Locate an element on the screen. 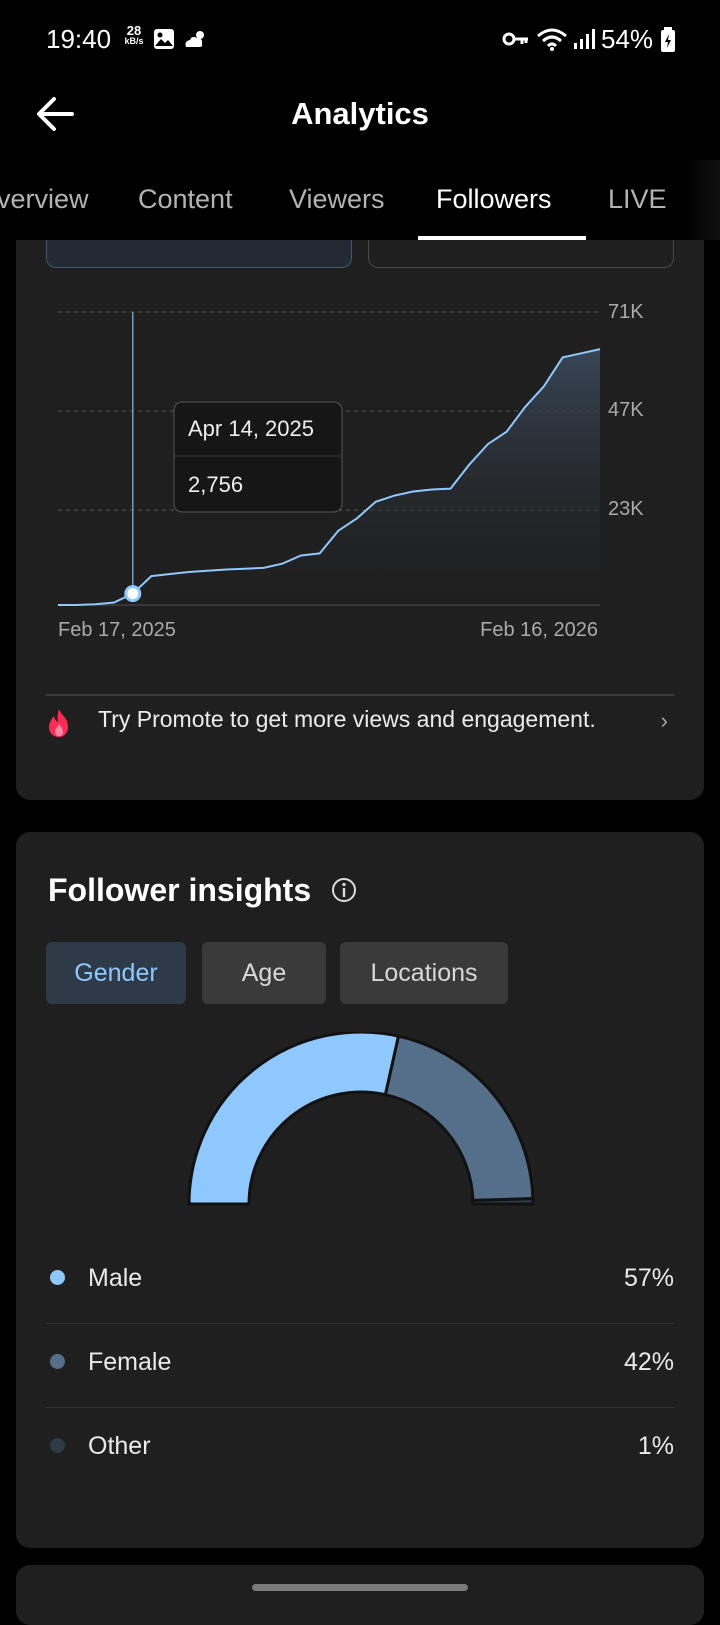 The width and height of the screenshot is (720, 1625). legend-row-female: Female 42% is located at coordinates (360, 1366).